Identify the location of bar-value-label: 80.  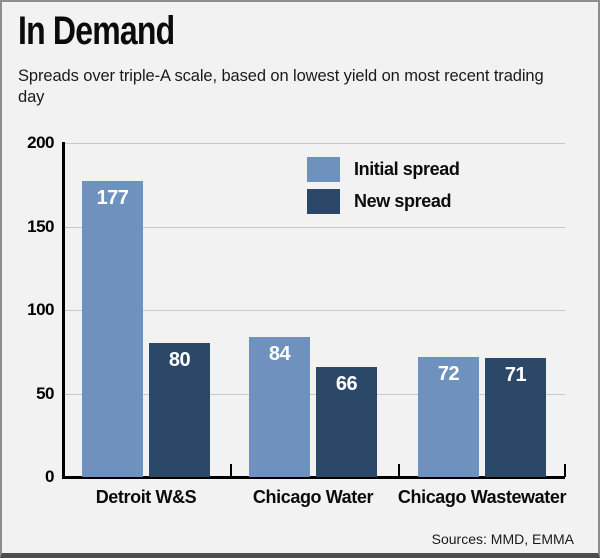
(179, 360).